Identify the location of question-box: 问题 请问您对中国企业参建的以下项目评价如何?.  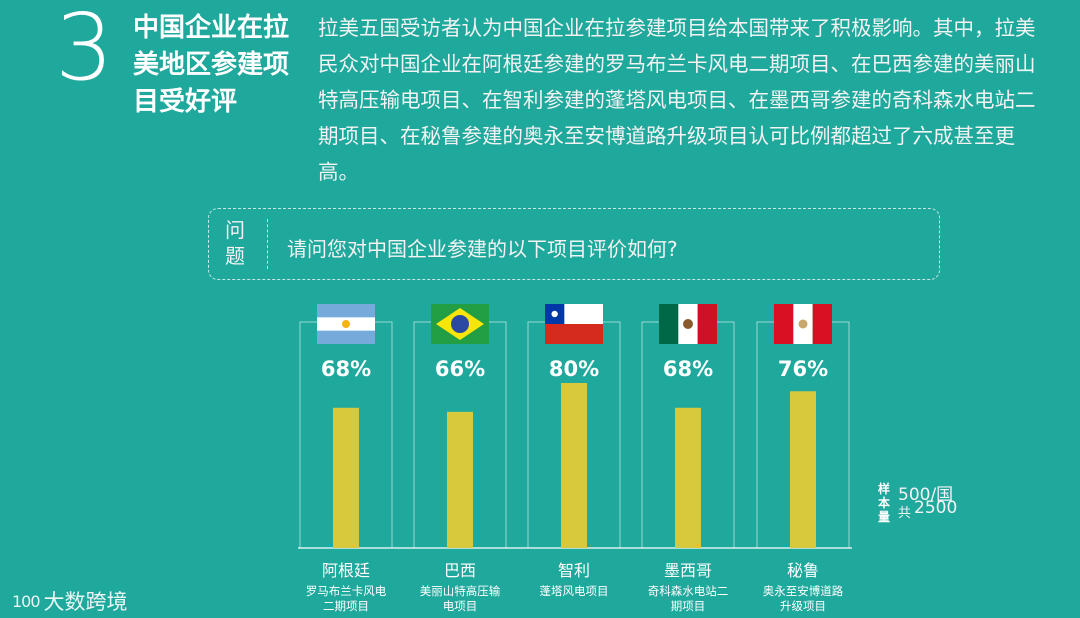
(574, 244).